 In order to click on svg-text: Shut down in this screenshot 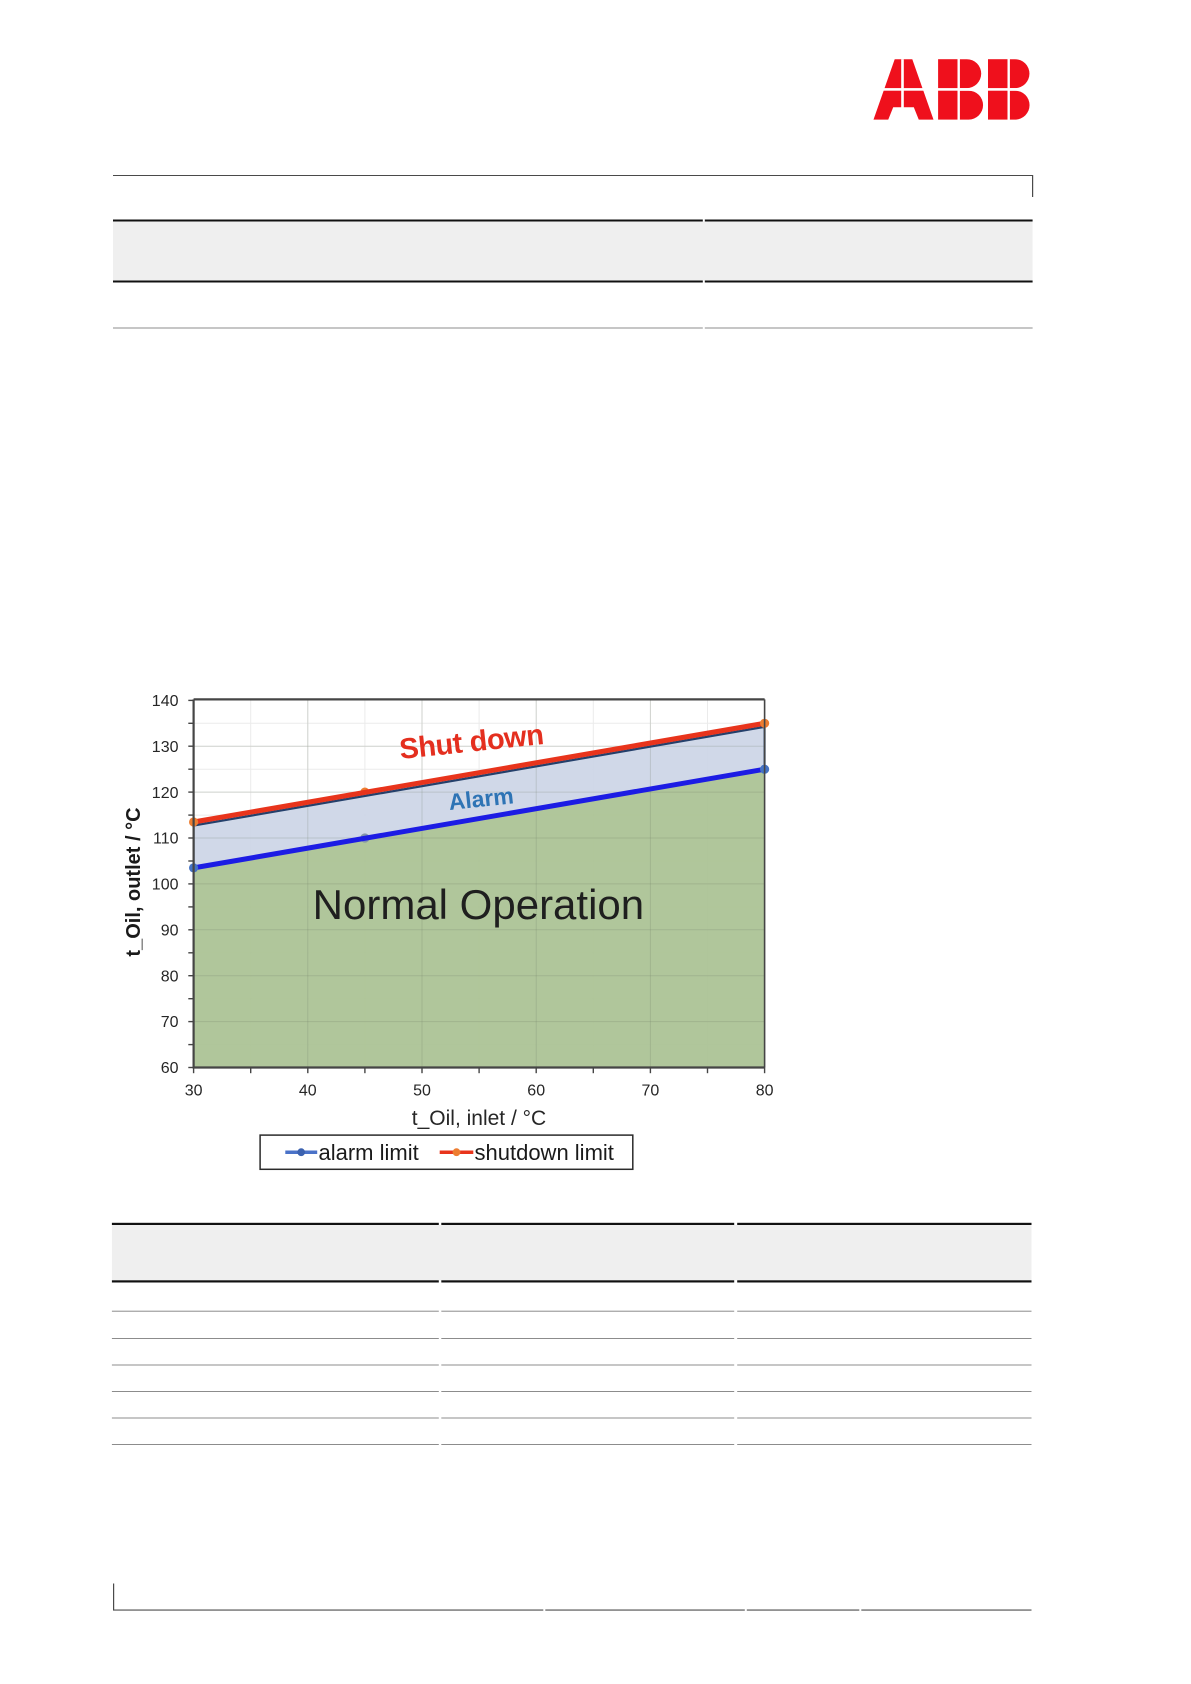, I will do `click(471, 742)`.